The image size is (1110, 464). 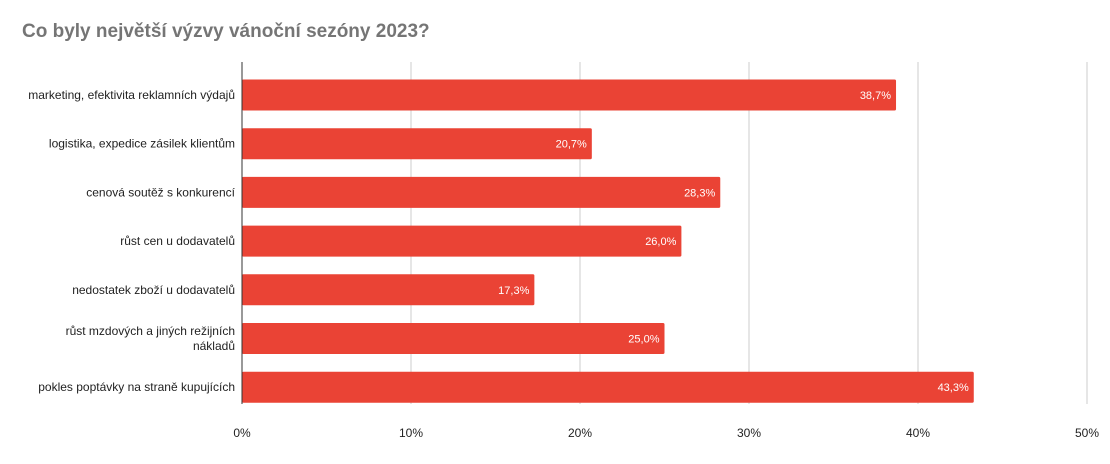 I want to click on data-label: 38,7%, so click(x=875, y=96).